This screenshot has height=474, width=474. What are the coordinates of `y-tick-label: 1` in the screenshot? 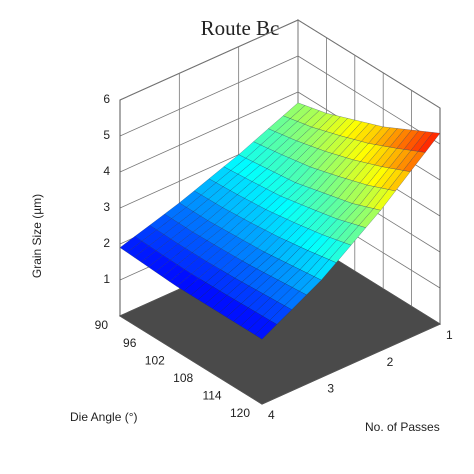 It's located at (449, 335).